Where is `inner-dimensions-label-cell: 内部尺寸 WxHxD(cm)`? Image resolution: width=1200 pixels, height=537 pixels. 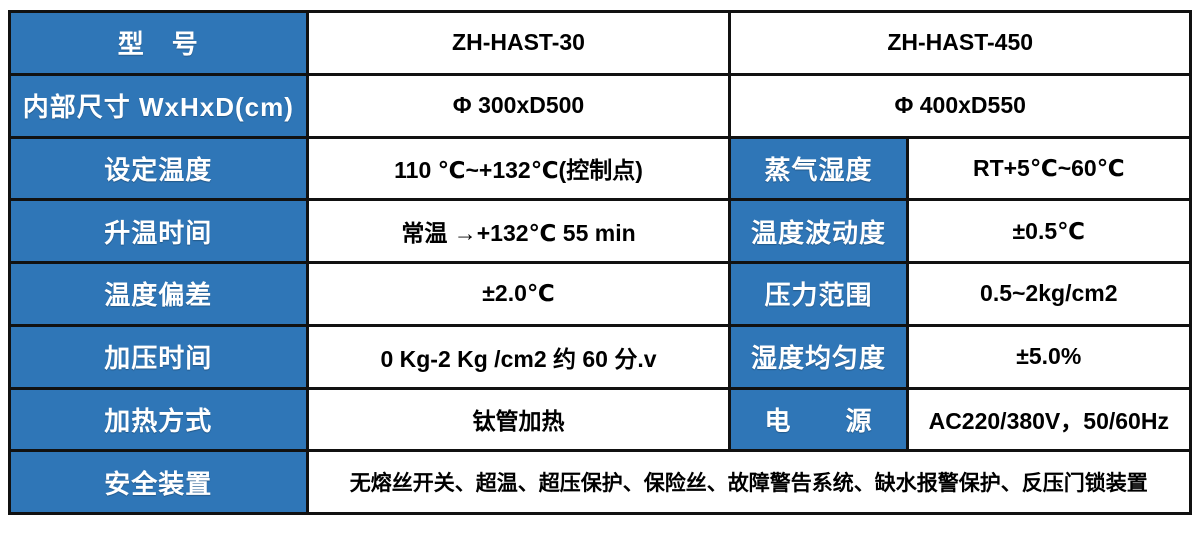
inner-dimensions-label-cell: 内部尺寸 WxHxD(cm) is located at coordinates (158, 105).